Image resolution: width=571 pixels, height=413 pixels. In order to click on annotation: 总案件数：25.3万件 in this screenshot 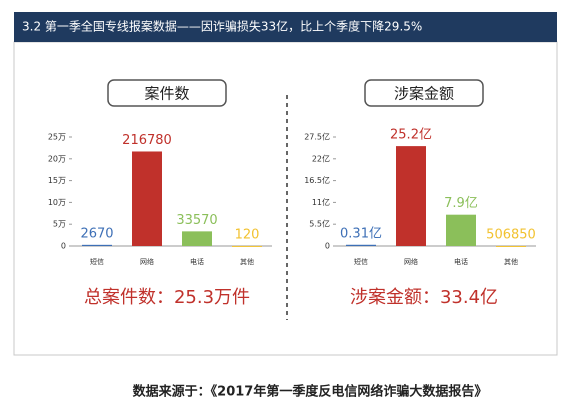, I will do `click(167, 297)`.